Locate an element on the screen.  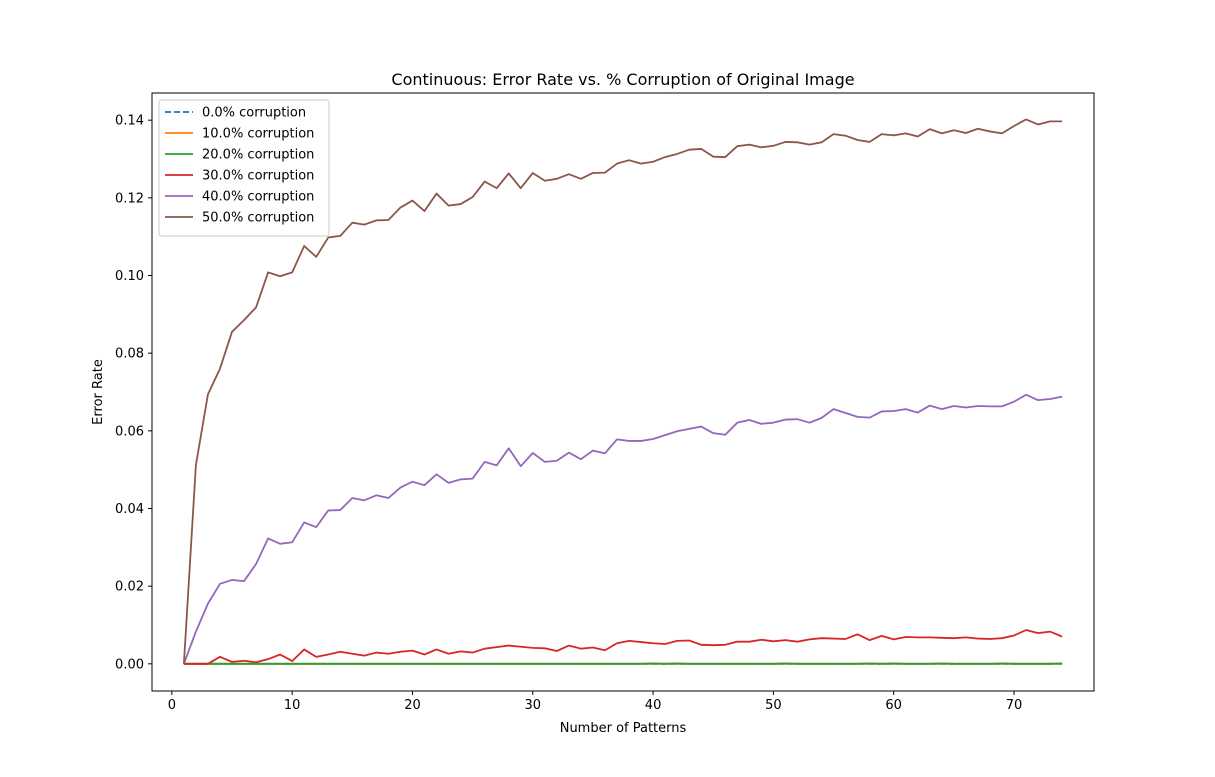
legend-label: 30.0% corruption is located at coordinates (258, 176).